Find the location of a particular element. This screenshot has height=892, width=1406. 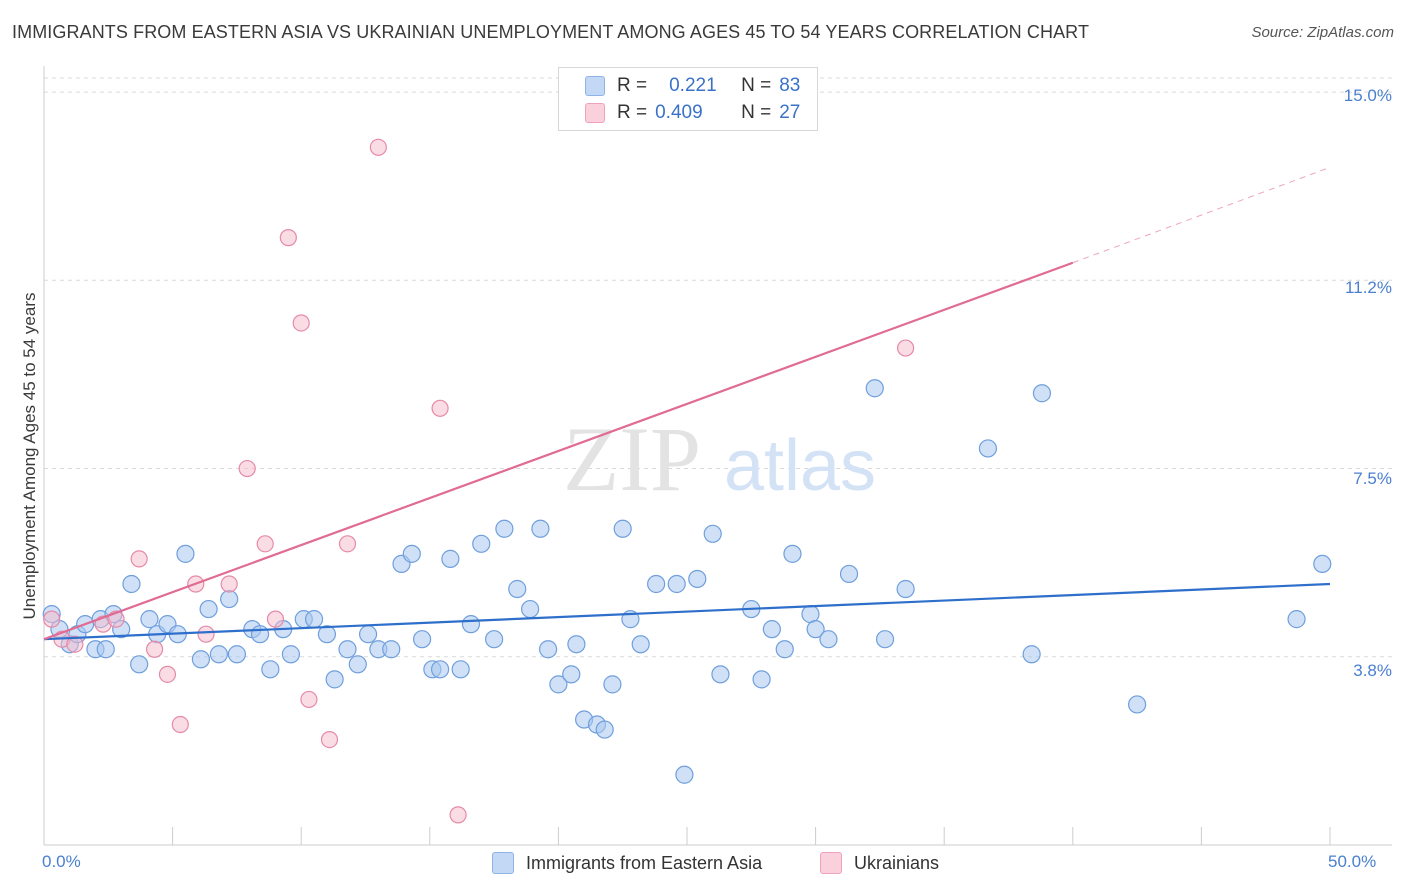

legend-n-value: 83 is located at coordinates (790, 85).